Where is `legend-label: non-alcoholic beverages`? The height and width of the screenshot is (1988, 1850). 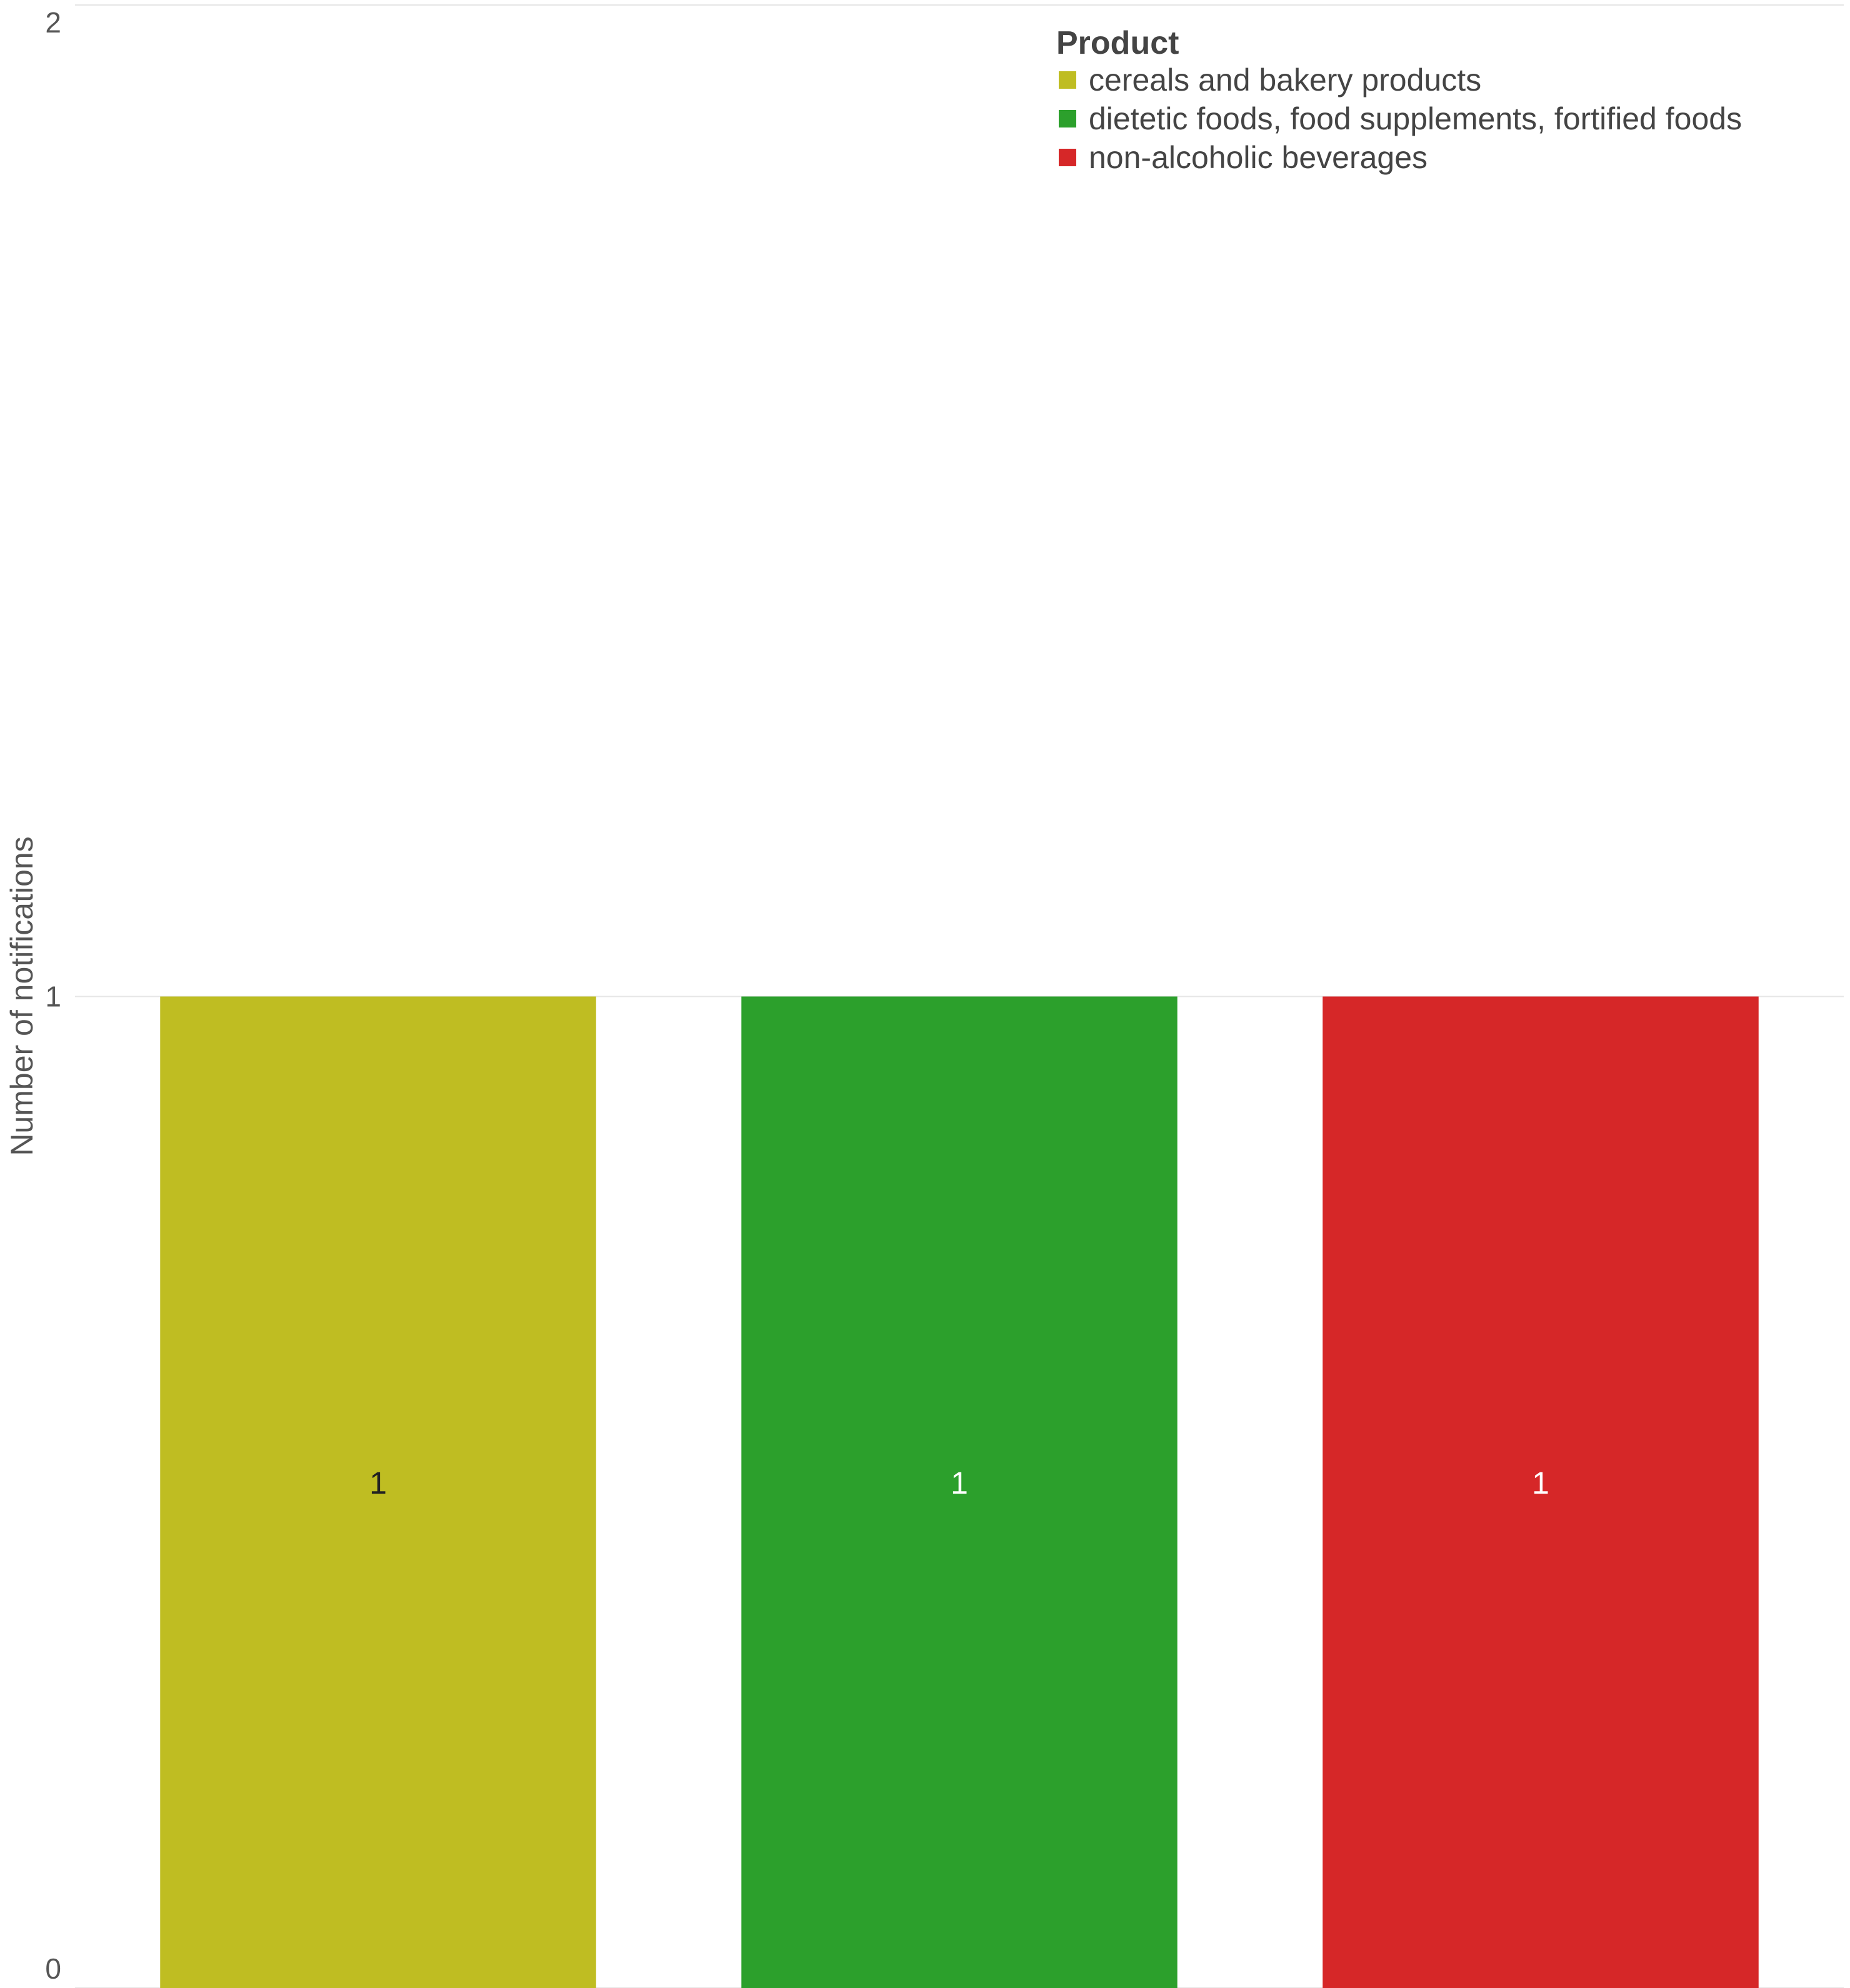 legend-label: non-alcoholic beverages is located at coordinates (1258, 158).